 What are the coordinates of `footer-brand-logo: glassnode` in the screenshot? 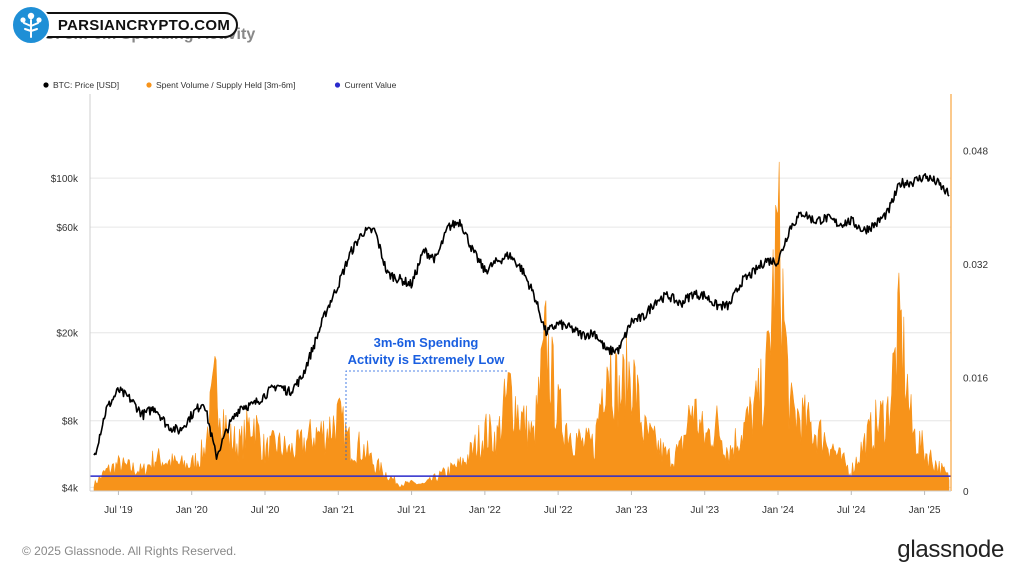 It's located at (950, 549).